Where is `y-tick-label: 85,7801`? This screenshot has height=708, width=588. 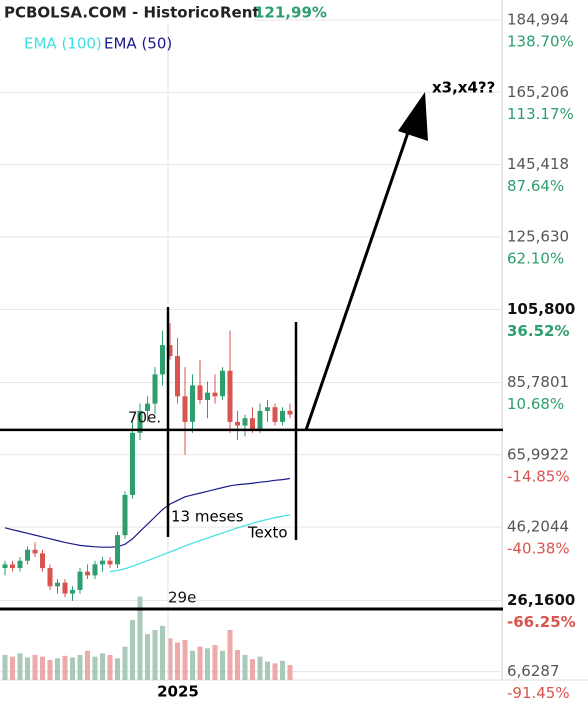 y-tick-label: 85,7801 is located at coordinates (538, 382).